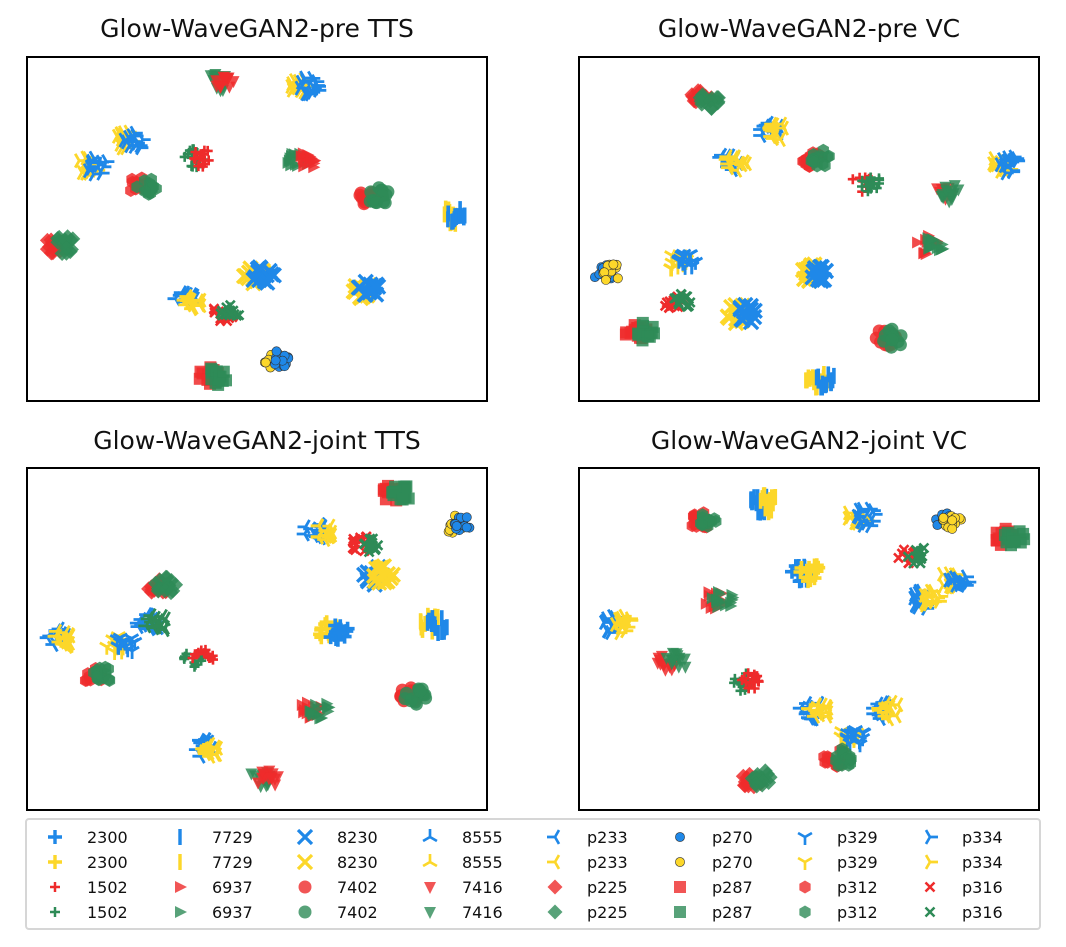  Describe the element at coordinates (338, 912) in the screenshot. I see `legend-entry: 7402` at that location.